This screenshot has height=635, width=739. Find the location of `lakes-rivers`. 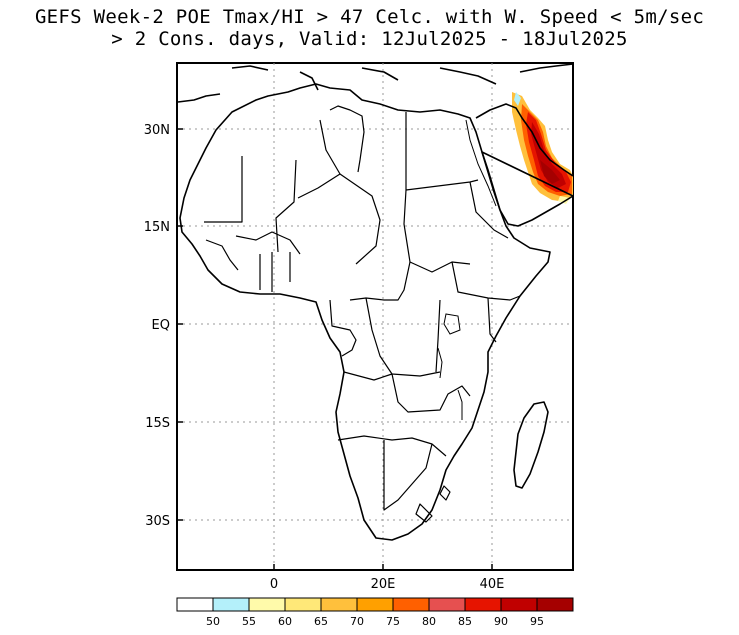

lakes-rivers is located at coordinates (467, 269).